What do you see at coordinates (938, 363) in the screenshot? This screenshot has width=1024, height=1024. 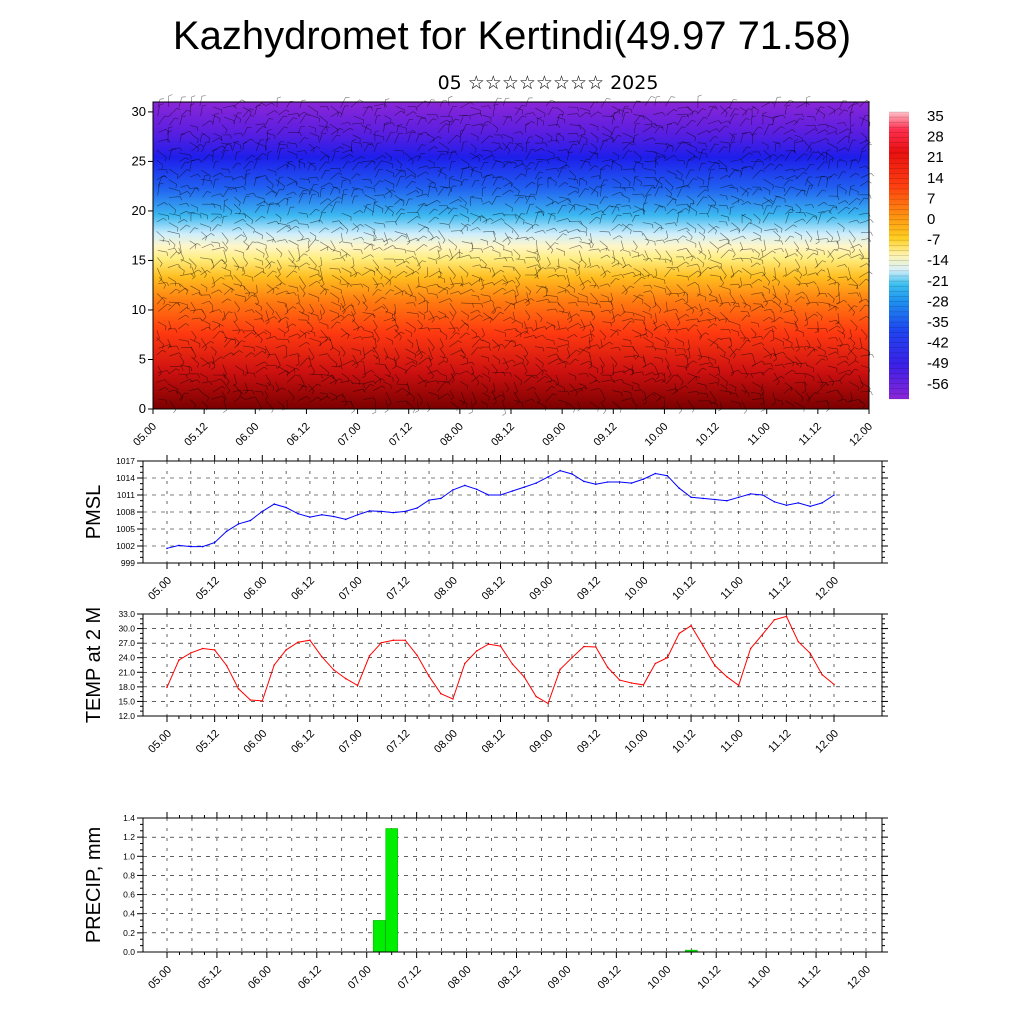 I see `colorbar-label: -49` at bounding box center [938, 363].